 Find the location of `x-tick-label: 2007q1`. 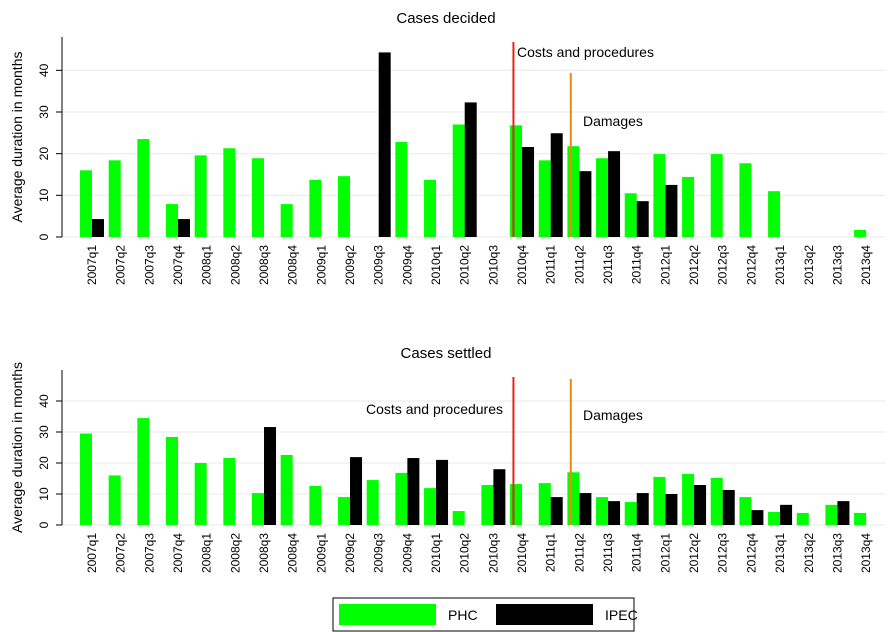

x-tick-label: 2007q1 is located at coordinates (92, 265).